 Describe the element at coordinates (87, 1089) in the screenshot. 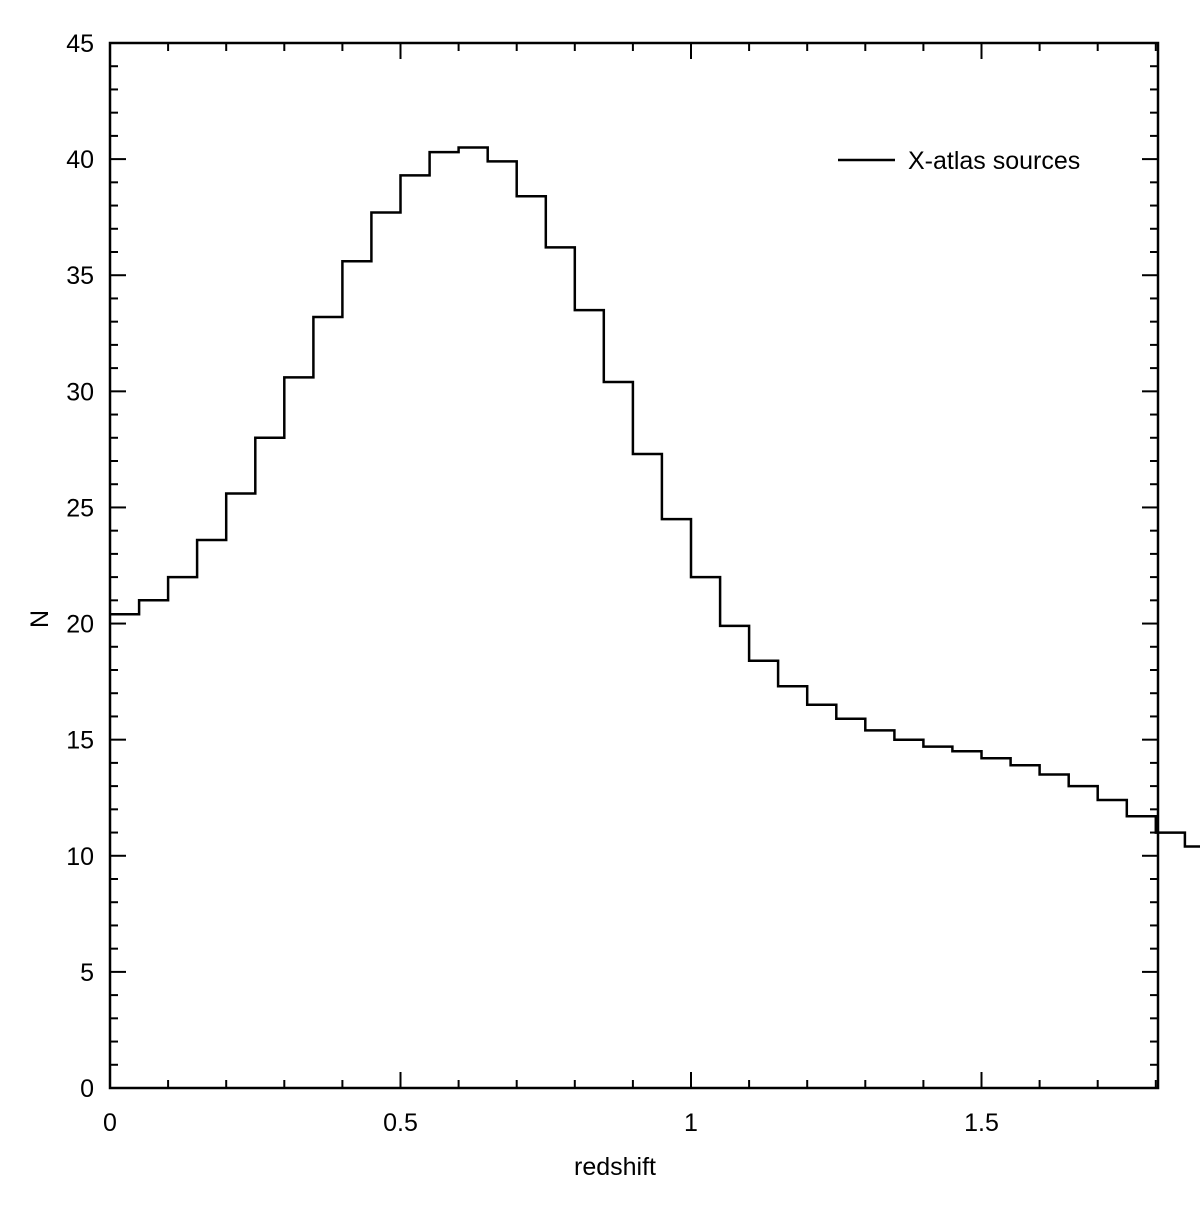

I see `y-tick-label: 0` at that location.